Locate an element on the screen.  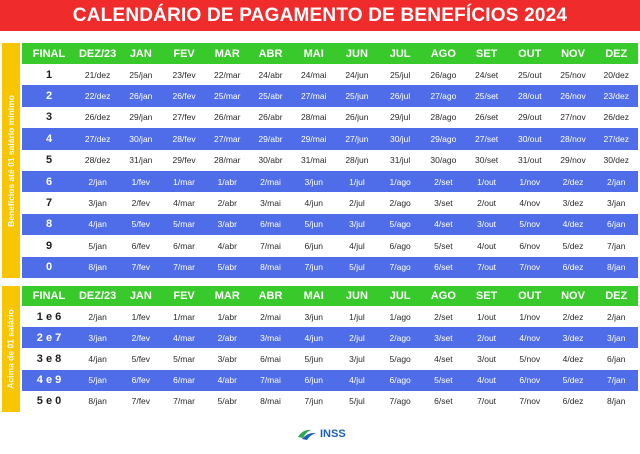
payment-date-cell: 2/jul is located at coordinates (357, 337).